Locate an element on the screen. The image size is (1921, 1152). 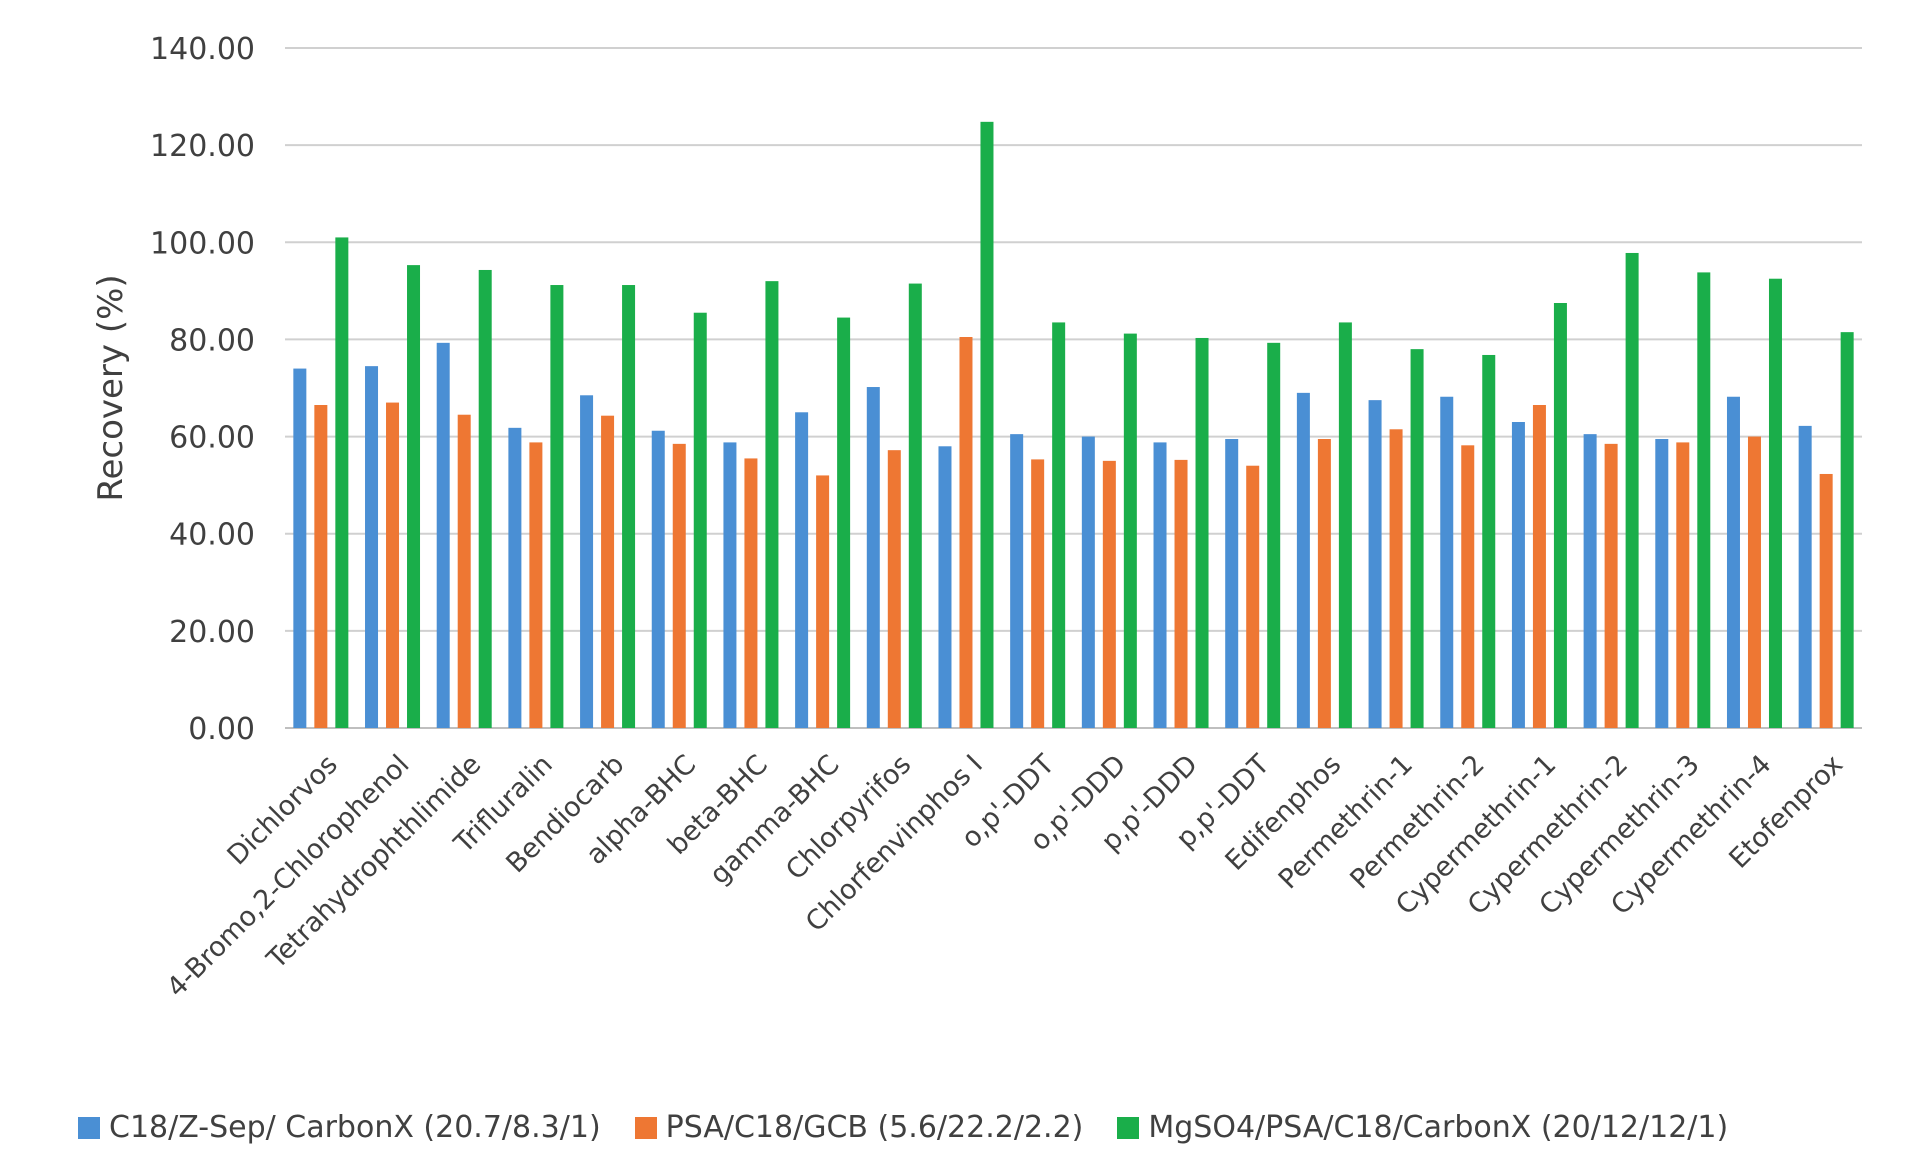
legend-item-series-3: MgSO4/PSA/C18/CarbonX (20/12/12/1) is located at coordinates (1422, 1127).